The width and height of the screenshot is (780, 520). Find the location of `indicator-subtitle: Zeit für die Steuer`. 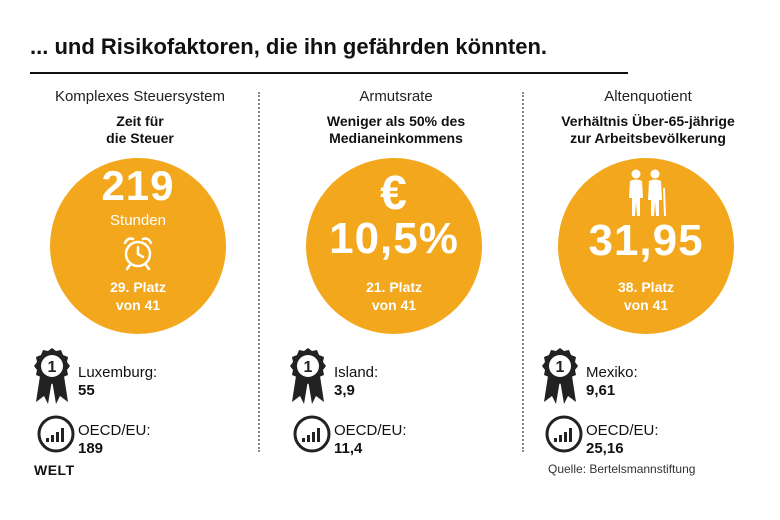

indicator-subtitle: Zeit für die Steuer is located at coordinates (140, 129).